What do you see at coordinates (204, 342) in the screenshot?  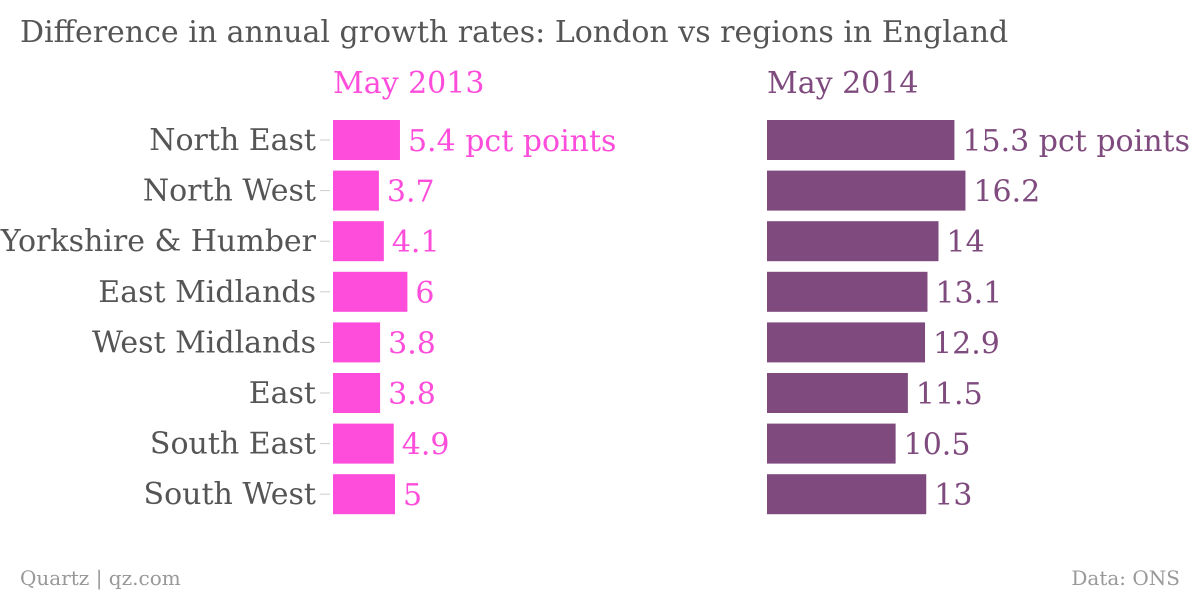 I see `category-label: West Midlands` at bounding box center [204, 342].